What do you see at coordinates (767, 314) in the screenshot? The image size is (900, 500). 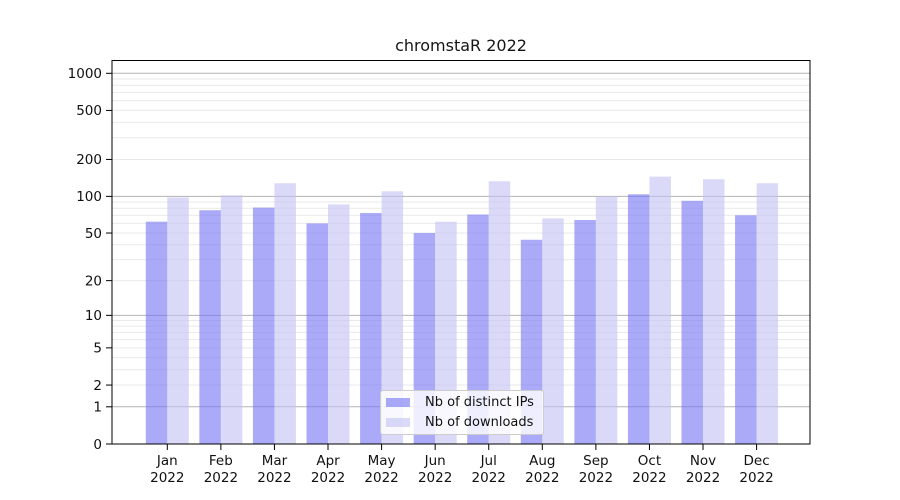 I see `bar-downloads-dec` at bounding box center [767, 314].